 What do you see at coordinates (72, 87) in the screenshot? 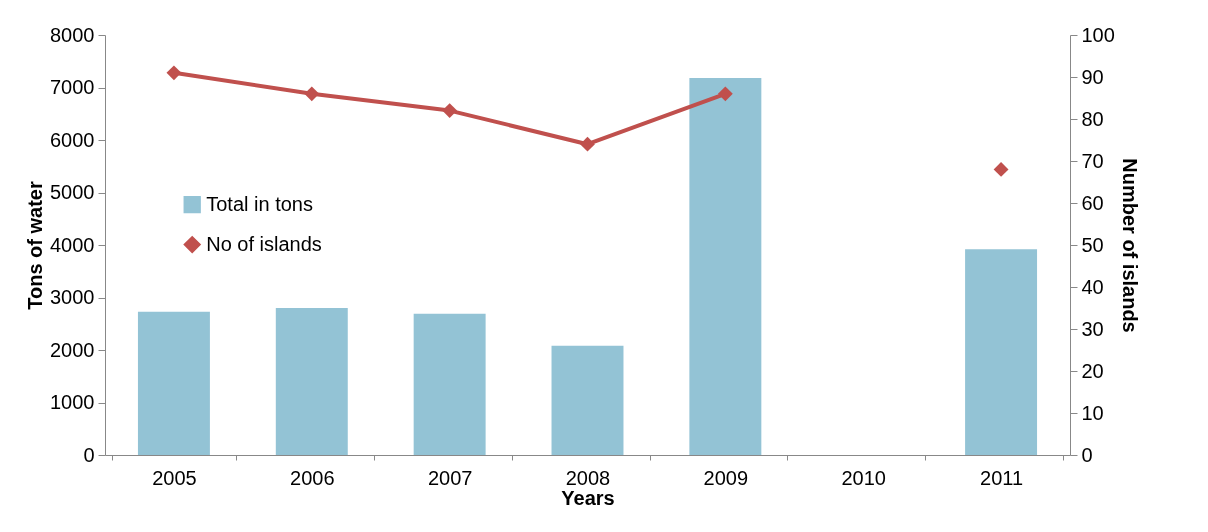
I see `y-tick-label: 7000` at bounding box center [72, 87].